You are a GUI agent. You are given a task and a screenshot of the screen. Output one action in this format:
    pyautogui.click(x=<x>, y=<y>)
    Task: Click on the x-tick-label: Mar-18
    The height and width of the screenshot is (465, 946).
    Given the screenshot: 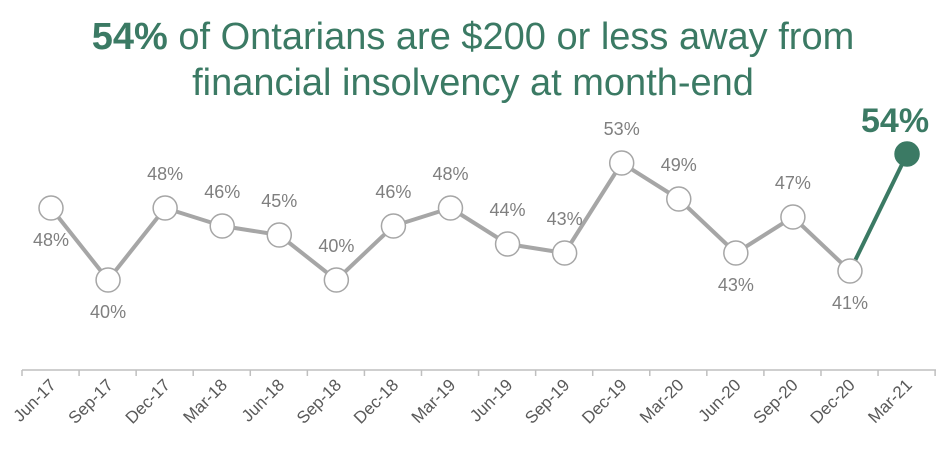 What is the action you would take?
    pyautogui.click(x=206, y=401)
    